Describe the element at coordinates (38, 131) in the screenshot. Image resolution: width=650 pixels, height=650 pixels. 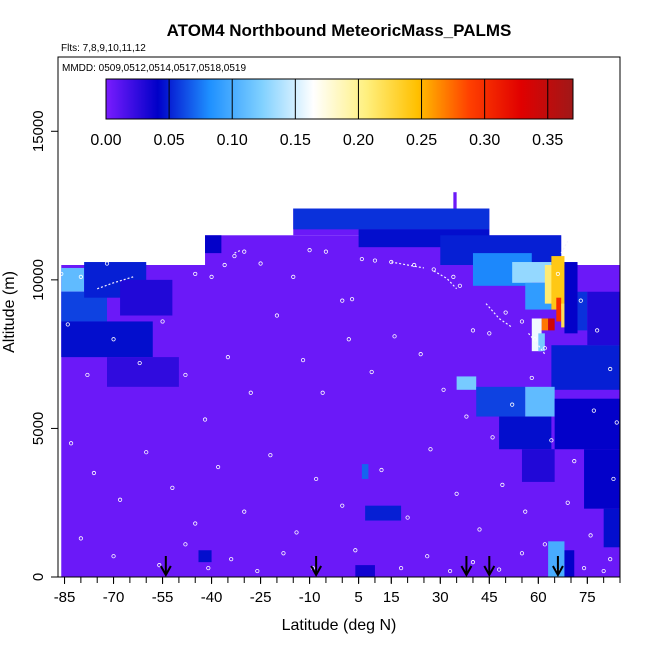
I see `y-tick-label: 15000` at that location.